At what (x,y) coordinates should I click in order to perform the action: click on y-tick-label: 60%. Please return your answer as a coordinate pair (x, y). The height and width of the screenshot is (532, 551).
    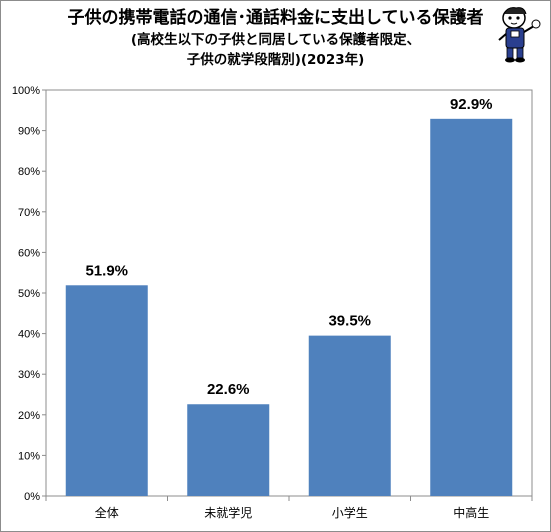
    Looking at the image, I should click on (29, 253).